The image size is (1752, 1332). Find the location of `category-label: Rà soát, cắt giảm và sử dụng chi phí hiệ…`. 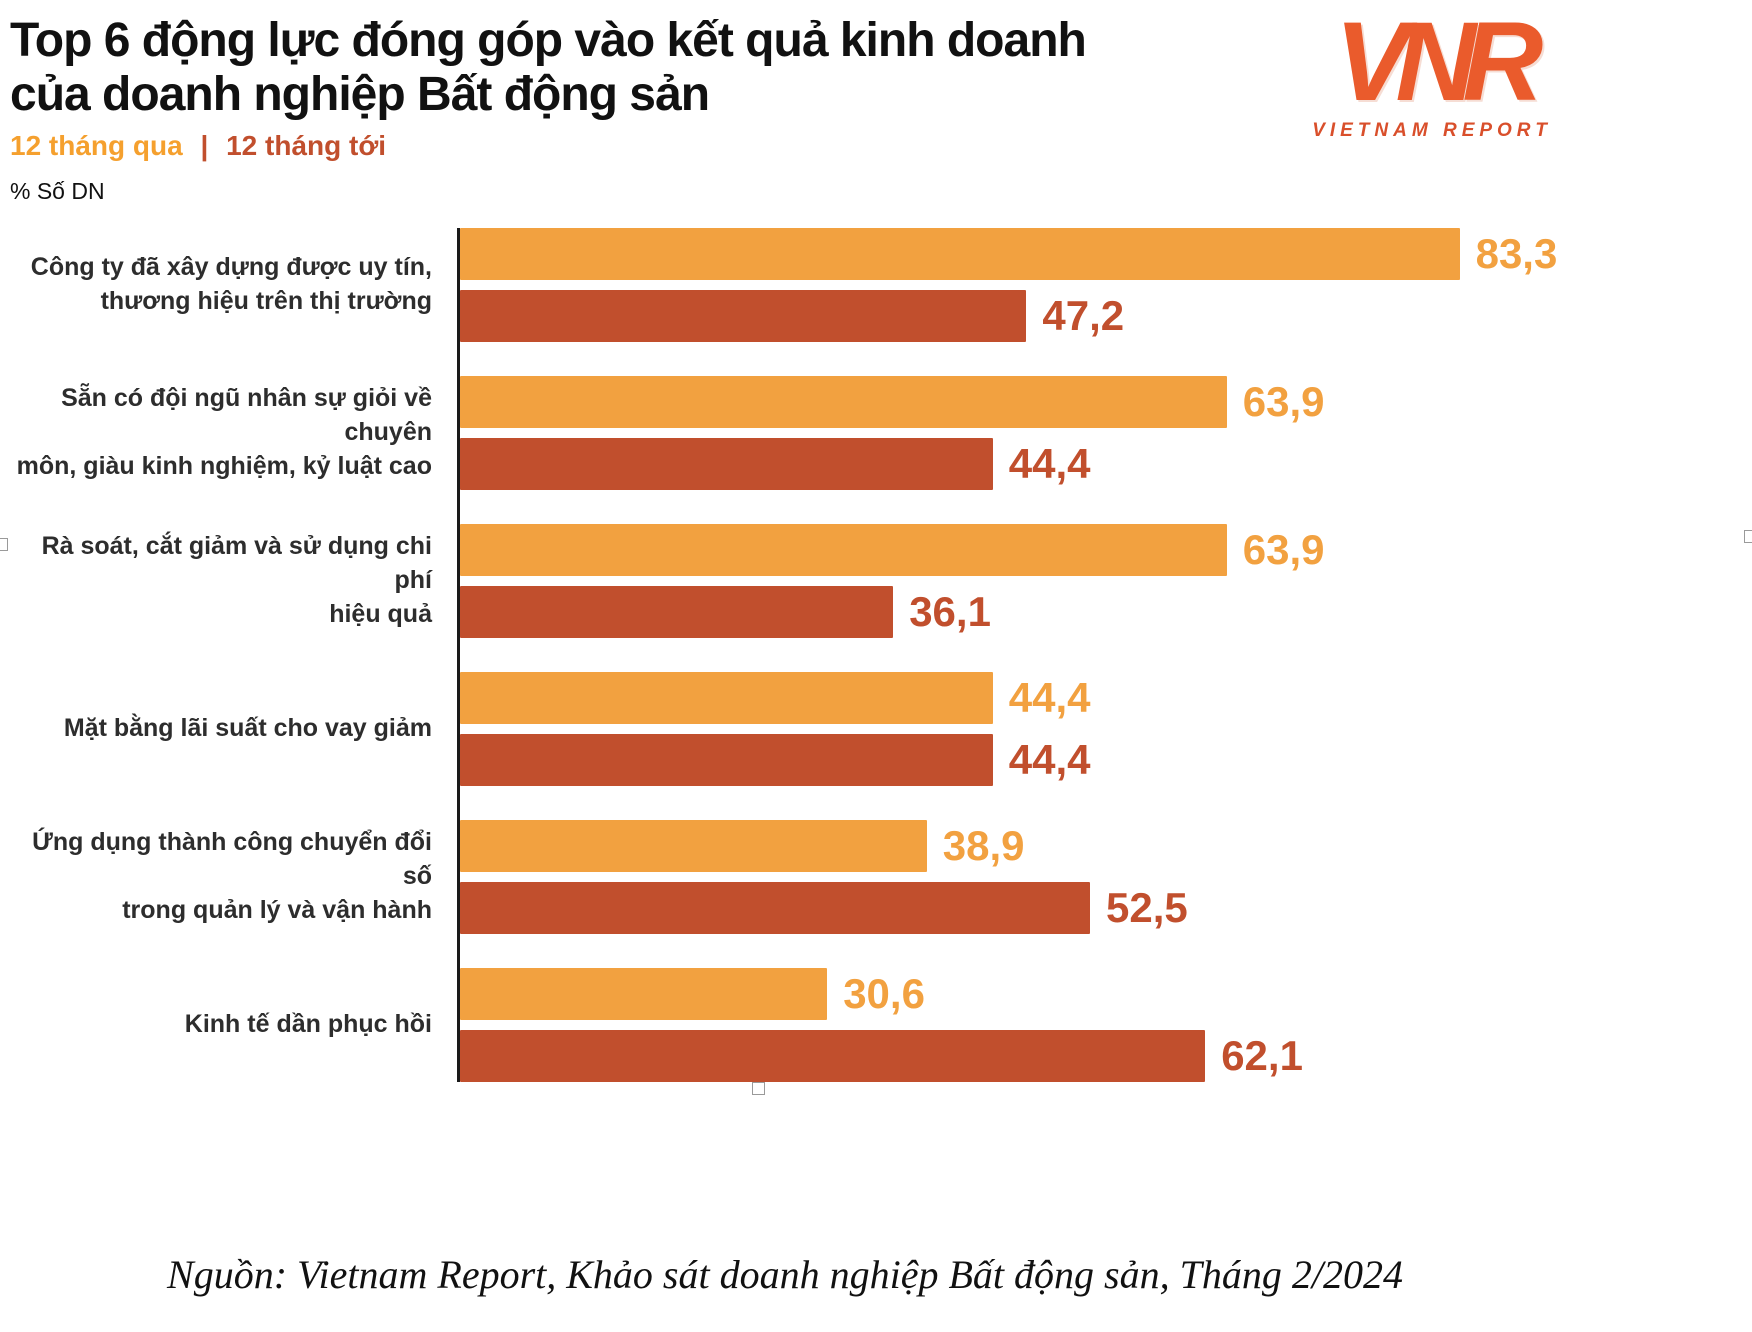

category-label: Rà soát, cắt giảm và sử dụng chi phí hiệ… is located at coordinates (236, 580).